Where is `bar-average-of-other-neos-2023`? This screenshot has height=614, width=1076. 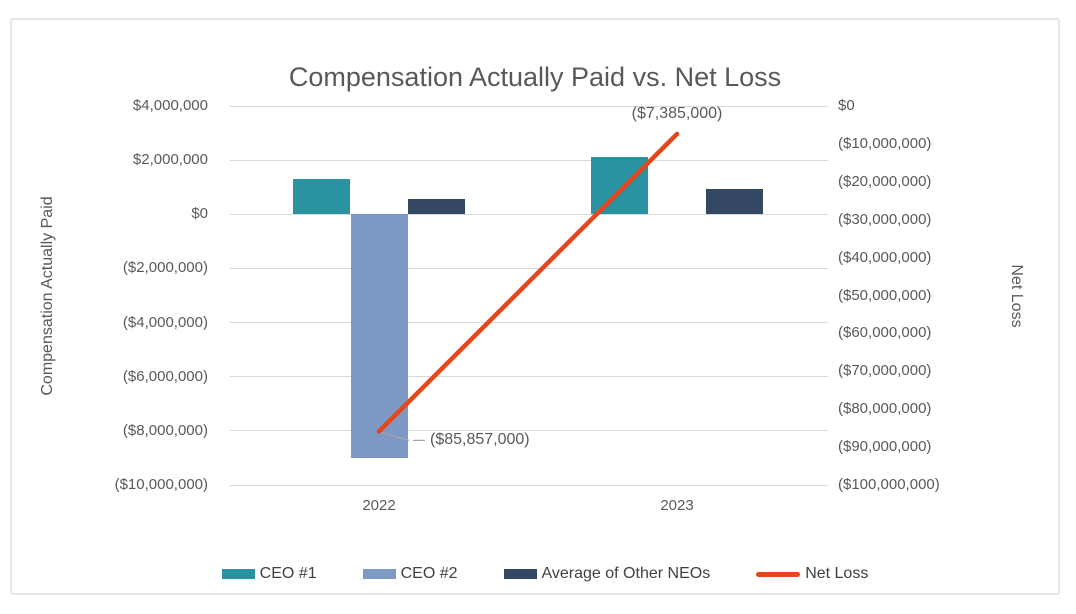 bar-average-of-other-neos-2023 is located at coordinates (734, 201).